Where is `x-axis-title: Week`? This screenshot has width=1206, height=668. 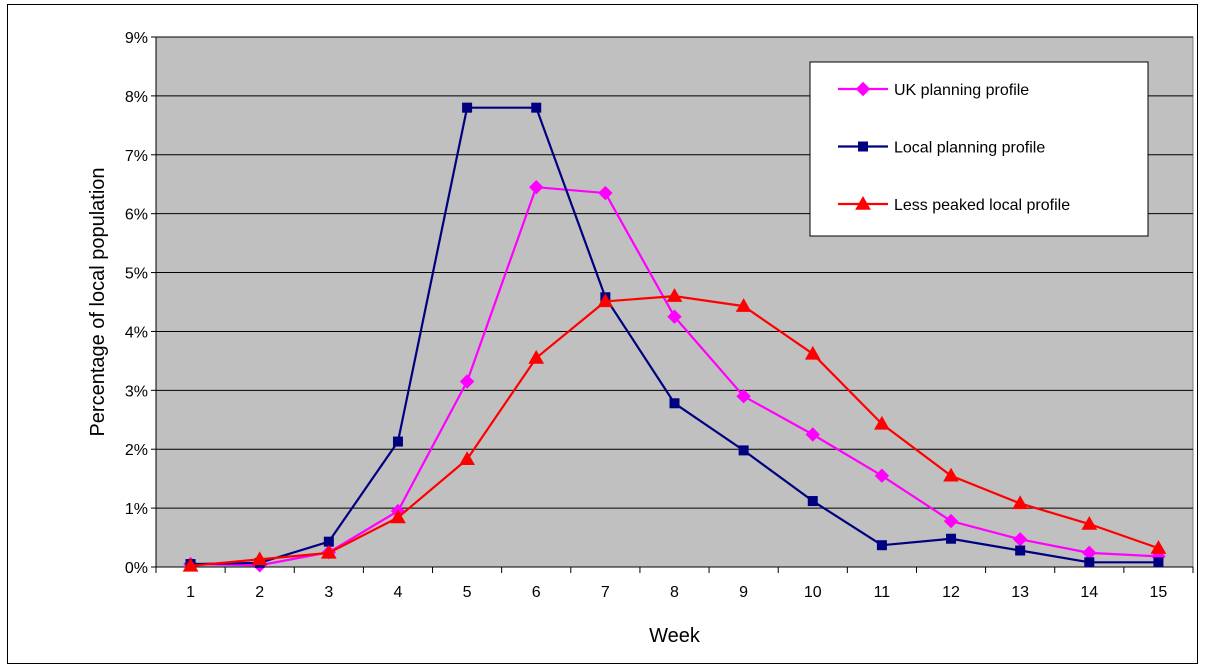
x-axis-title: Week is located at coordinates (675, 636).